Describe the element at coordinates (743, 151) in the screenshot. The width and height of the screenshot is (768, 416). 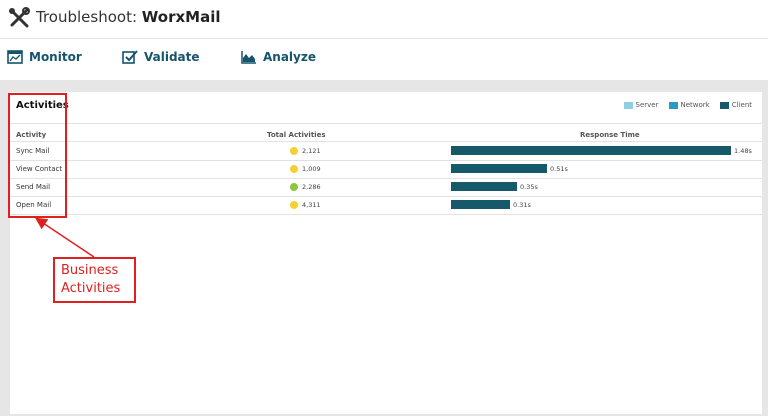
I see `response-value: 1.48s` at that location.